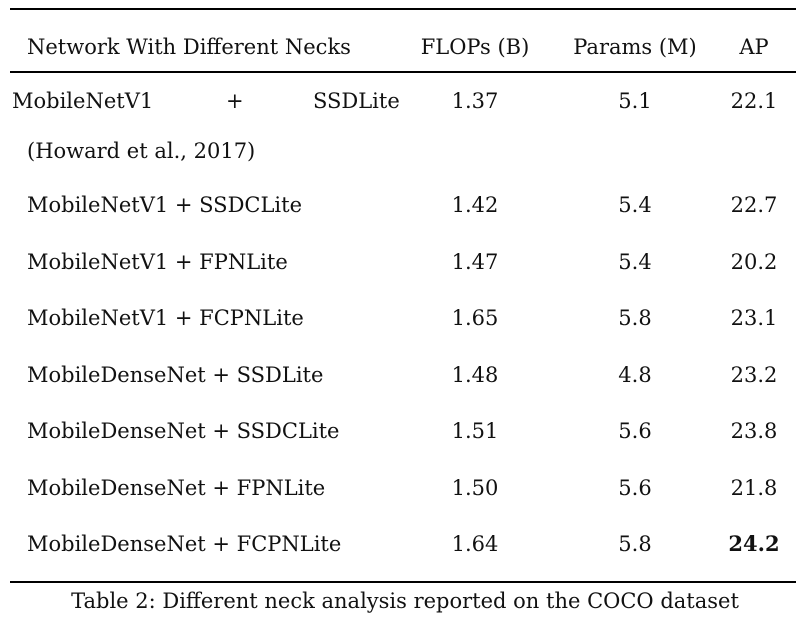 Image resolution: width=810 pixels, height=623 pixels. I want to click on row-ap: 22.7, so click(754, 205).